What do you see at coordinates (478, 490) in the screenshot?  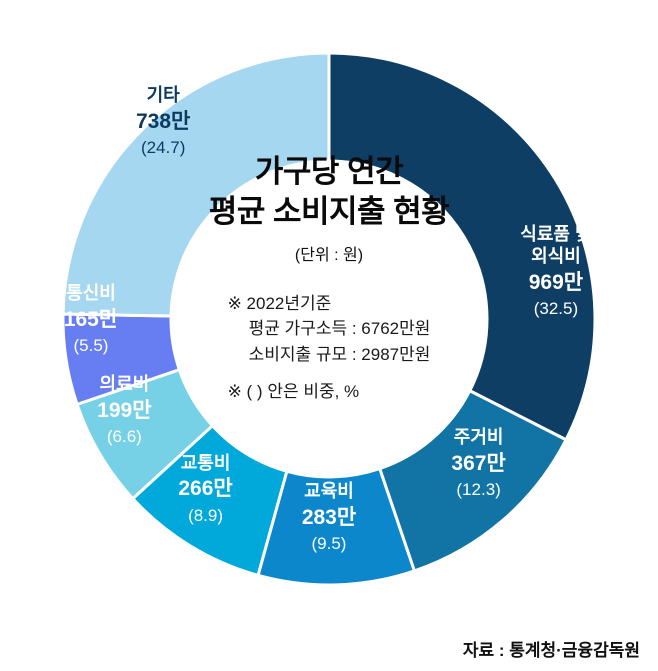 I see `segment-percent: (12.3)` at bounding box center [478, 490].